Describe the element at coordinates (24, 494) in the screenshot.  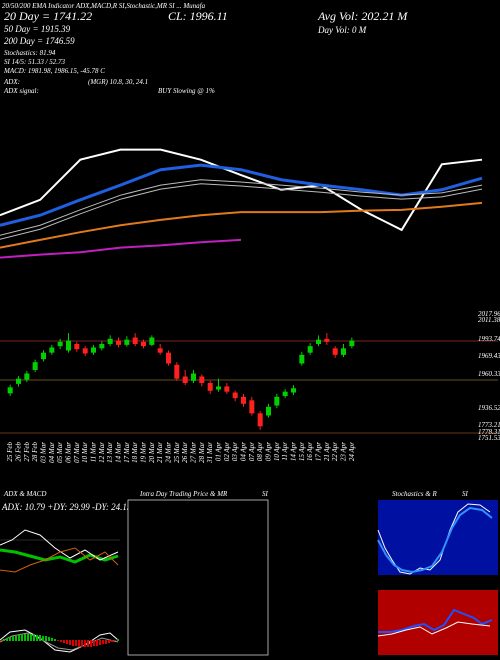
I see `panel-title: ADX & MACD` at that location.